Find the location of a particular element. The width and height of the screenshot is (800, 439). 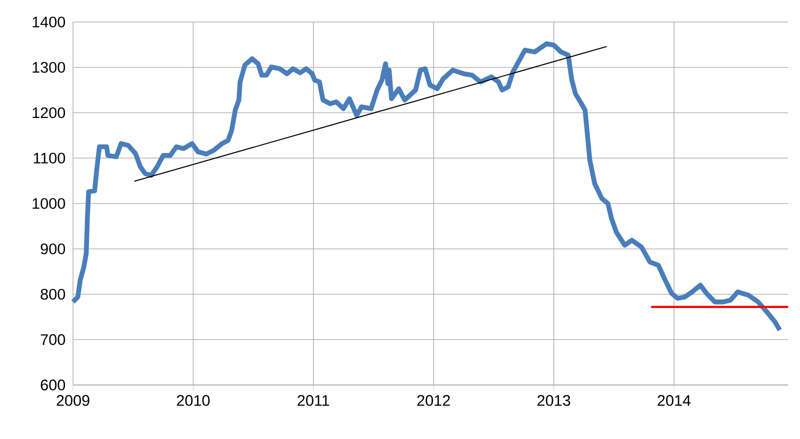

x-tick-label: 2010 is located at coordinates (193, 400).